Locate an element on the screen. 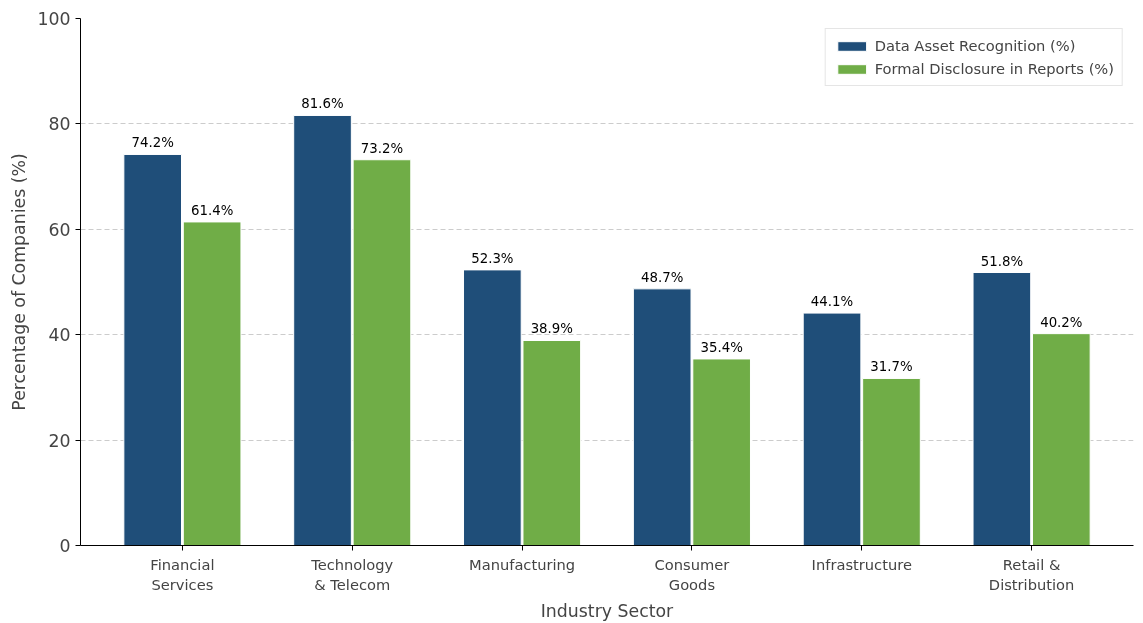 The height and width of the screenshot is (623, 1143). data-label: 48.7% is located at coordinates (662, 277).